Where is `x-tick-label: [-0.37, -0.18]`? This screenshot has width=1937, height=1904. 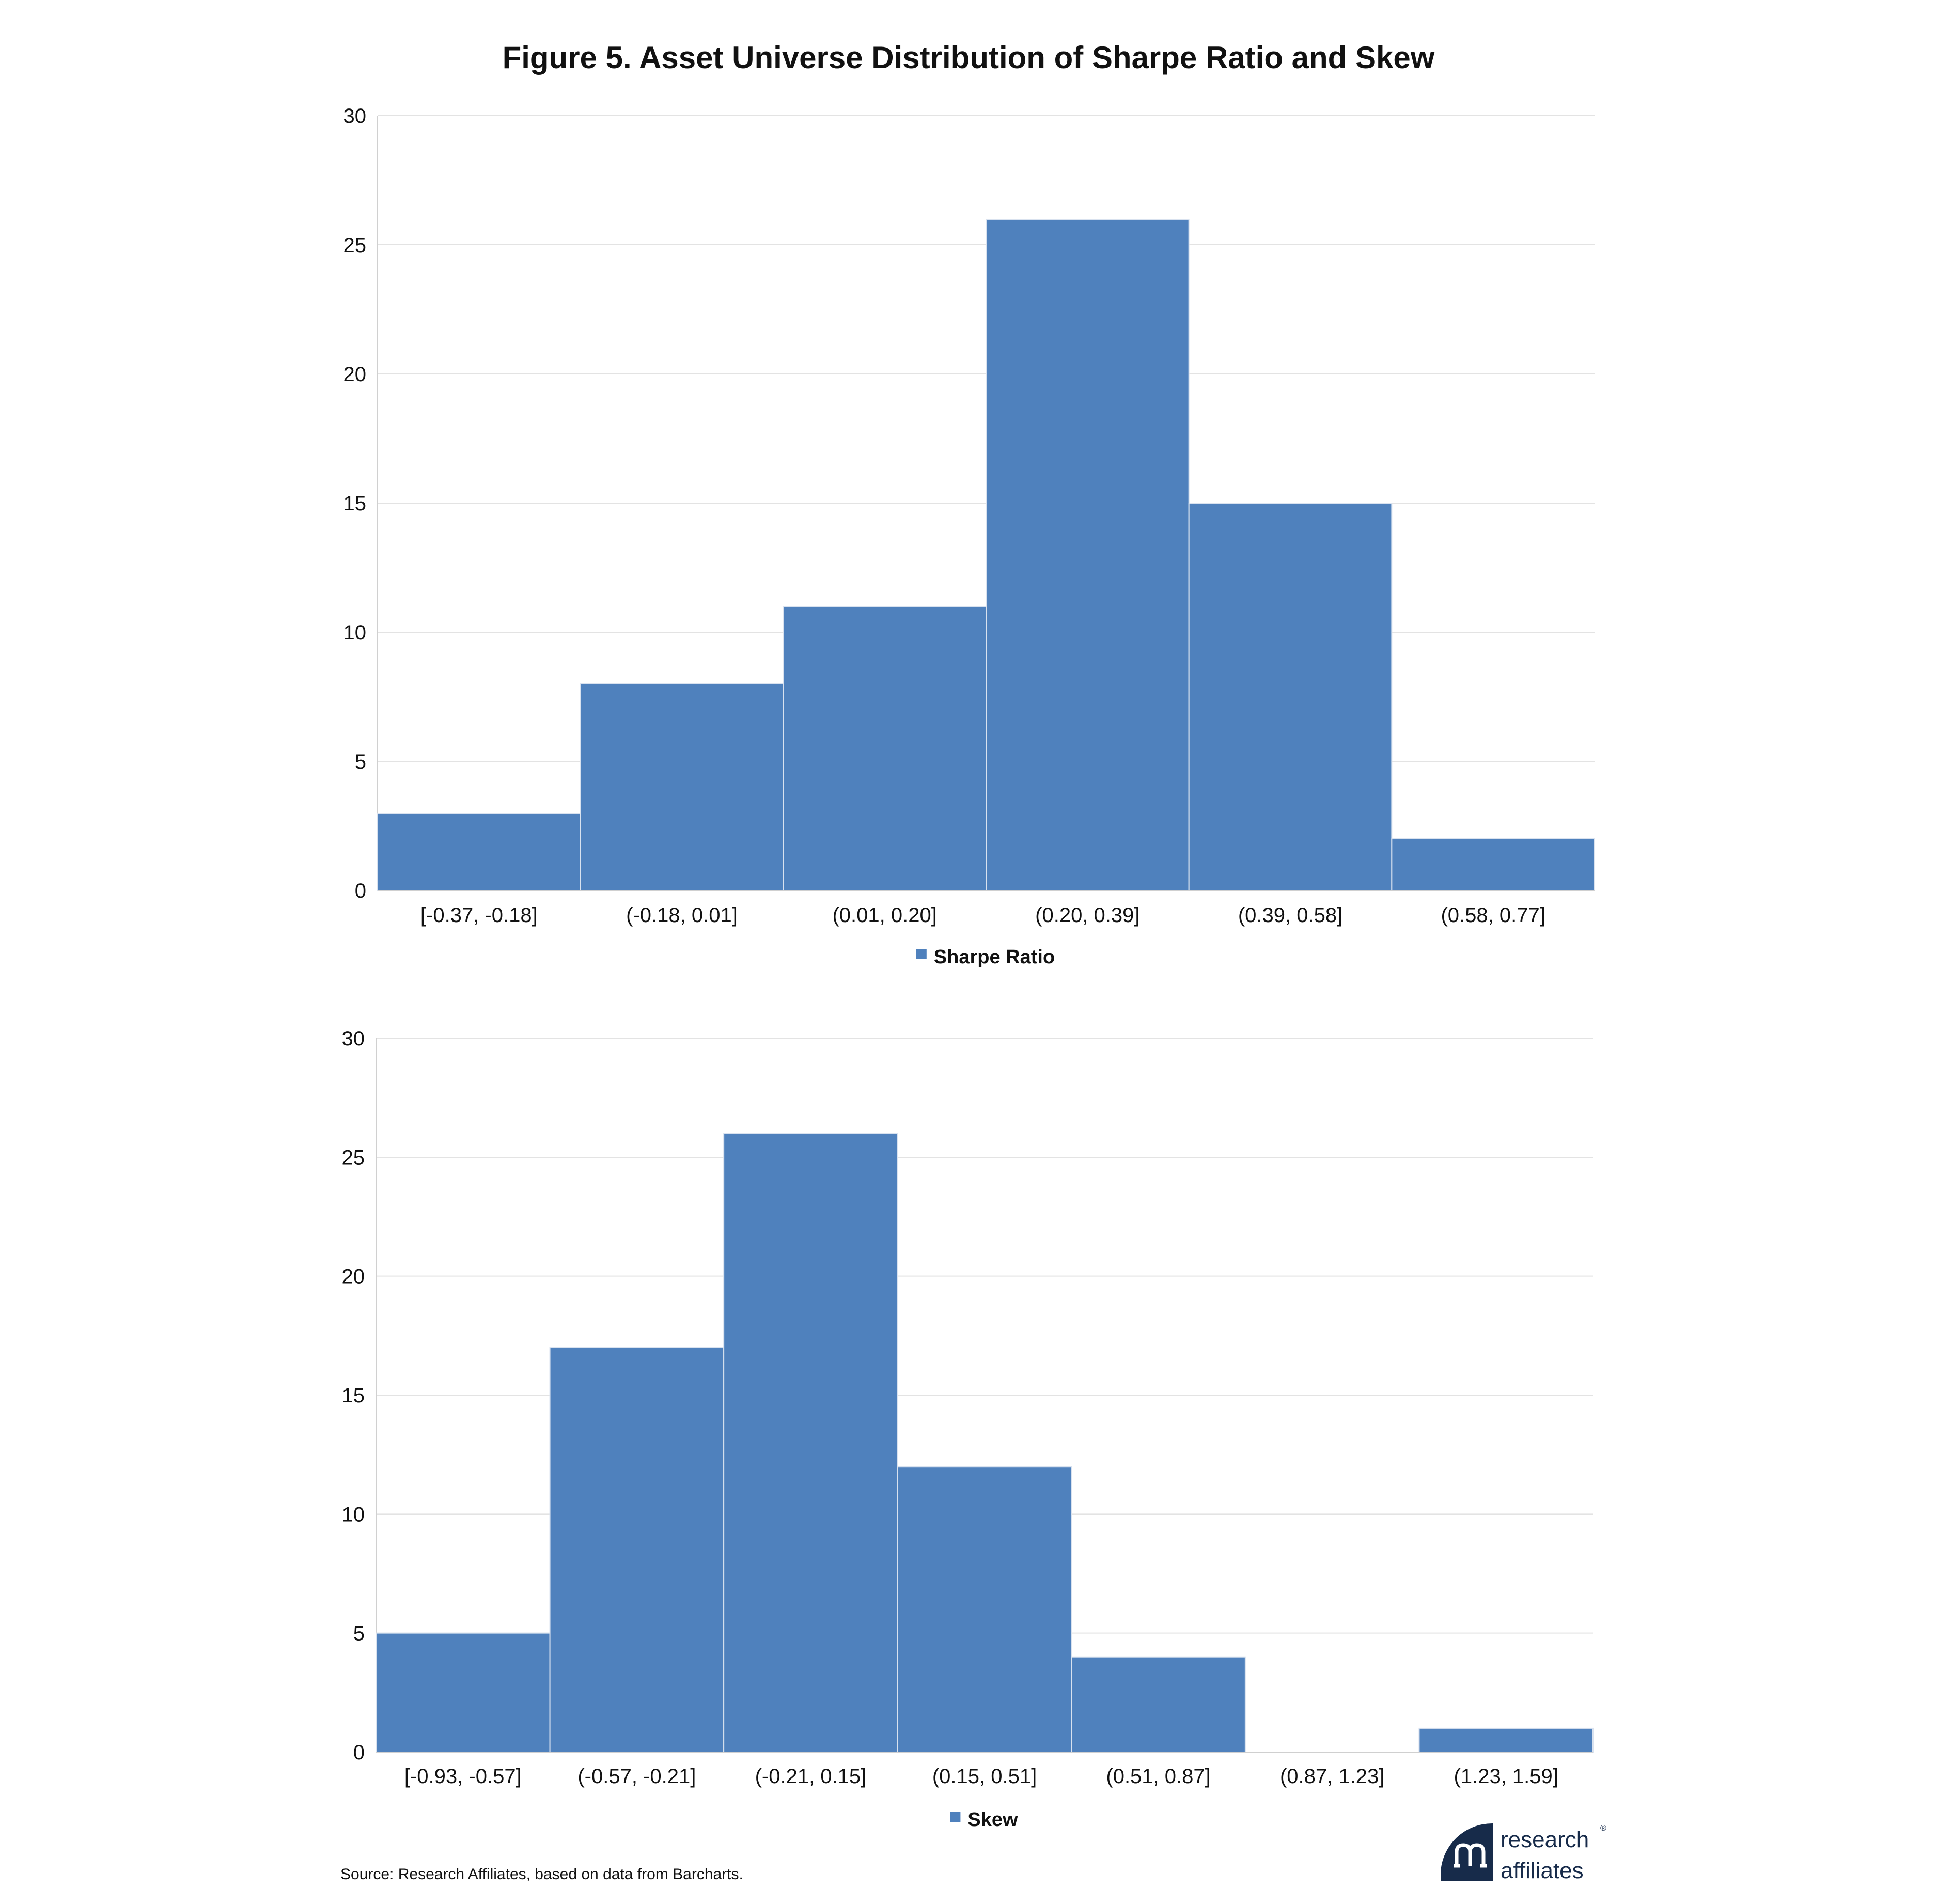 x-tick-label: [-0.37, -0.18] is located at coordinates (479, 915).